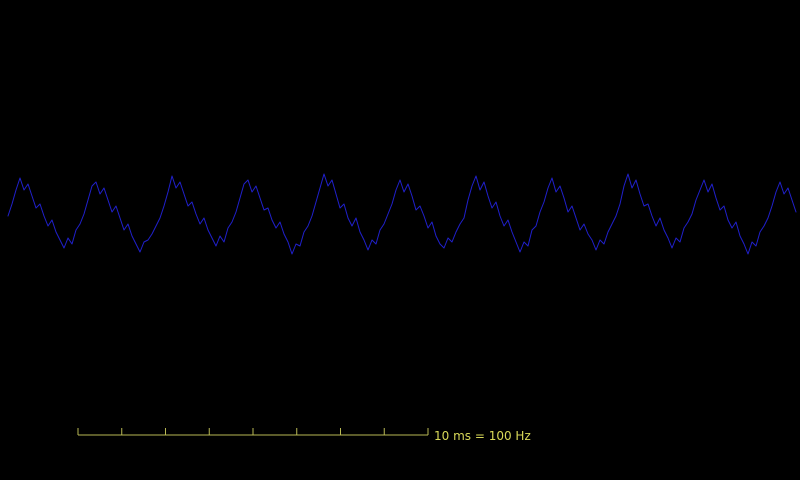 This screenshot has width=800, height=480. I want to click on scale-label: 10 ms = 100 Hz, so click(482, 436).